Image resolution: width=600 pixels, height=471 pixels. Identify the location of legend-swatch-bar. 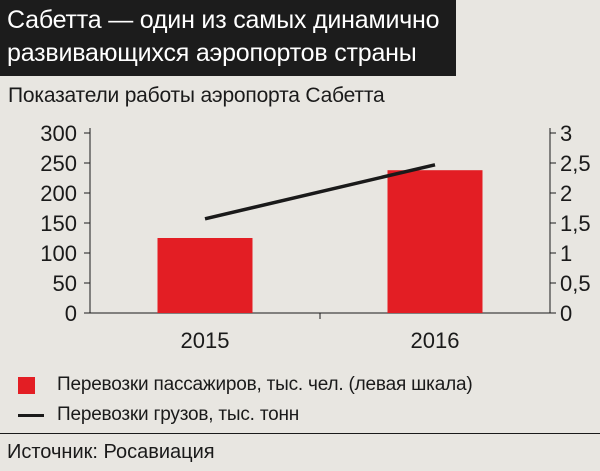
(26, 385).